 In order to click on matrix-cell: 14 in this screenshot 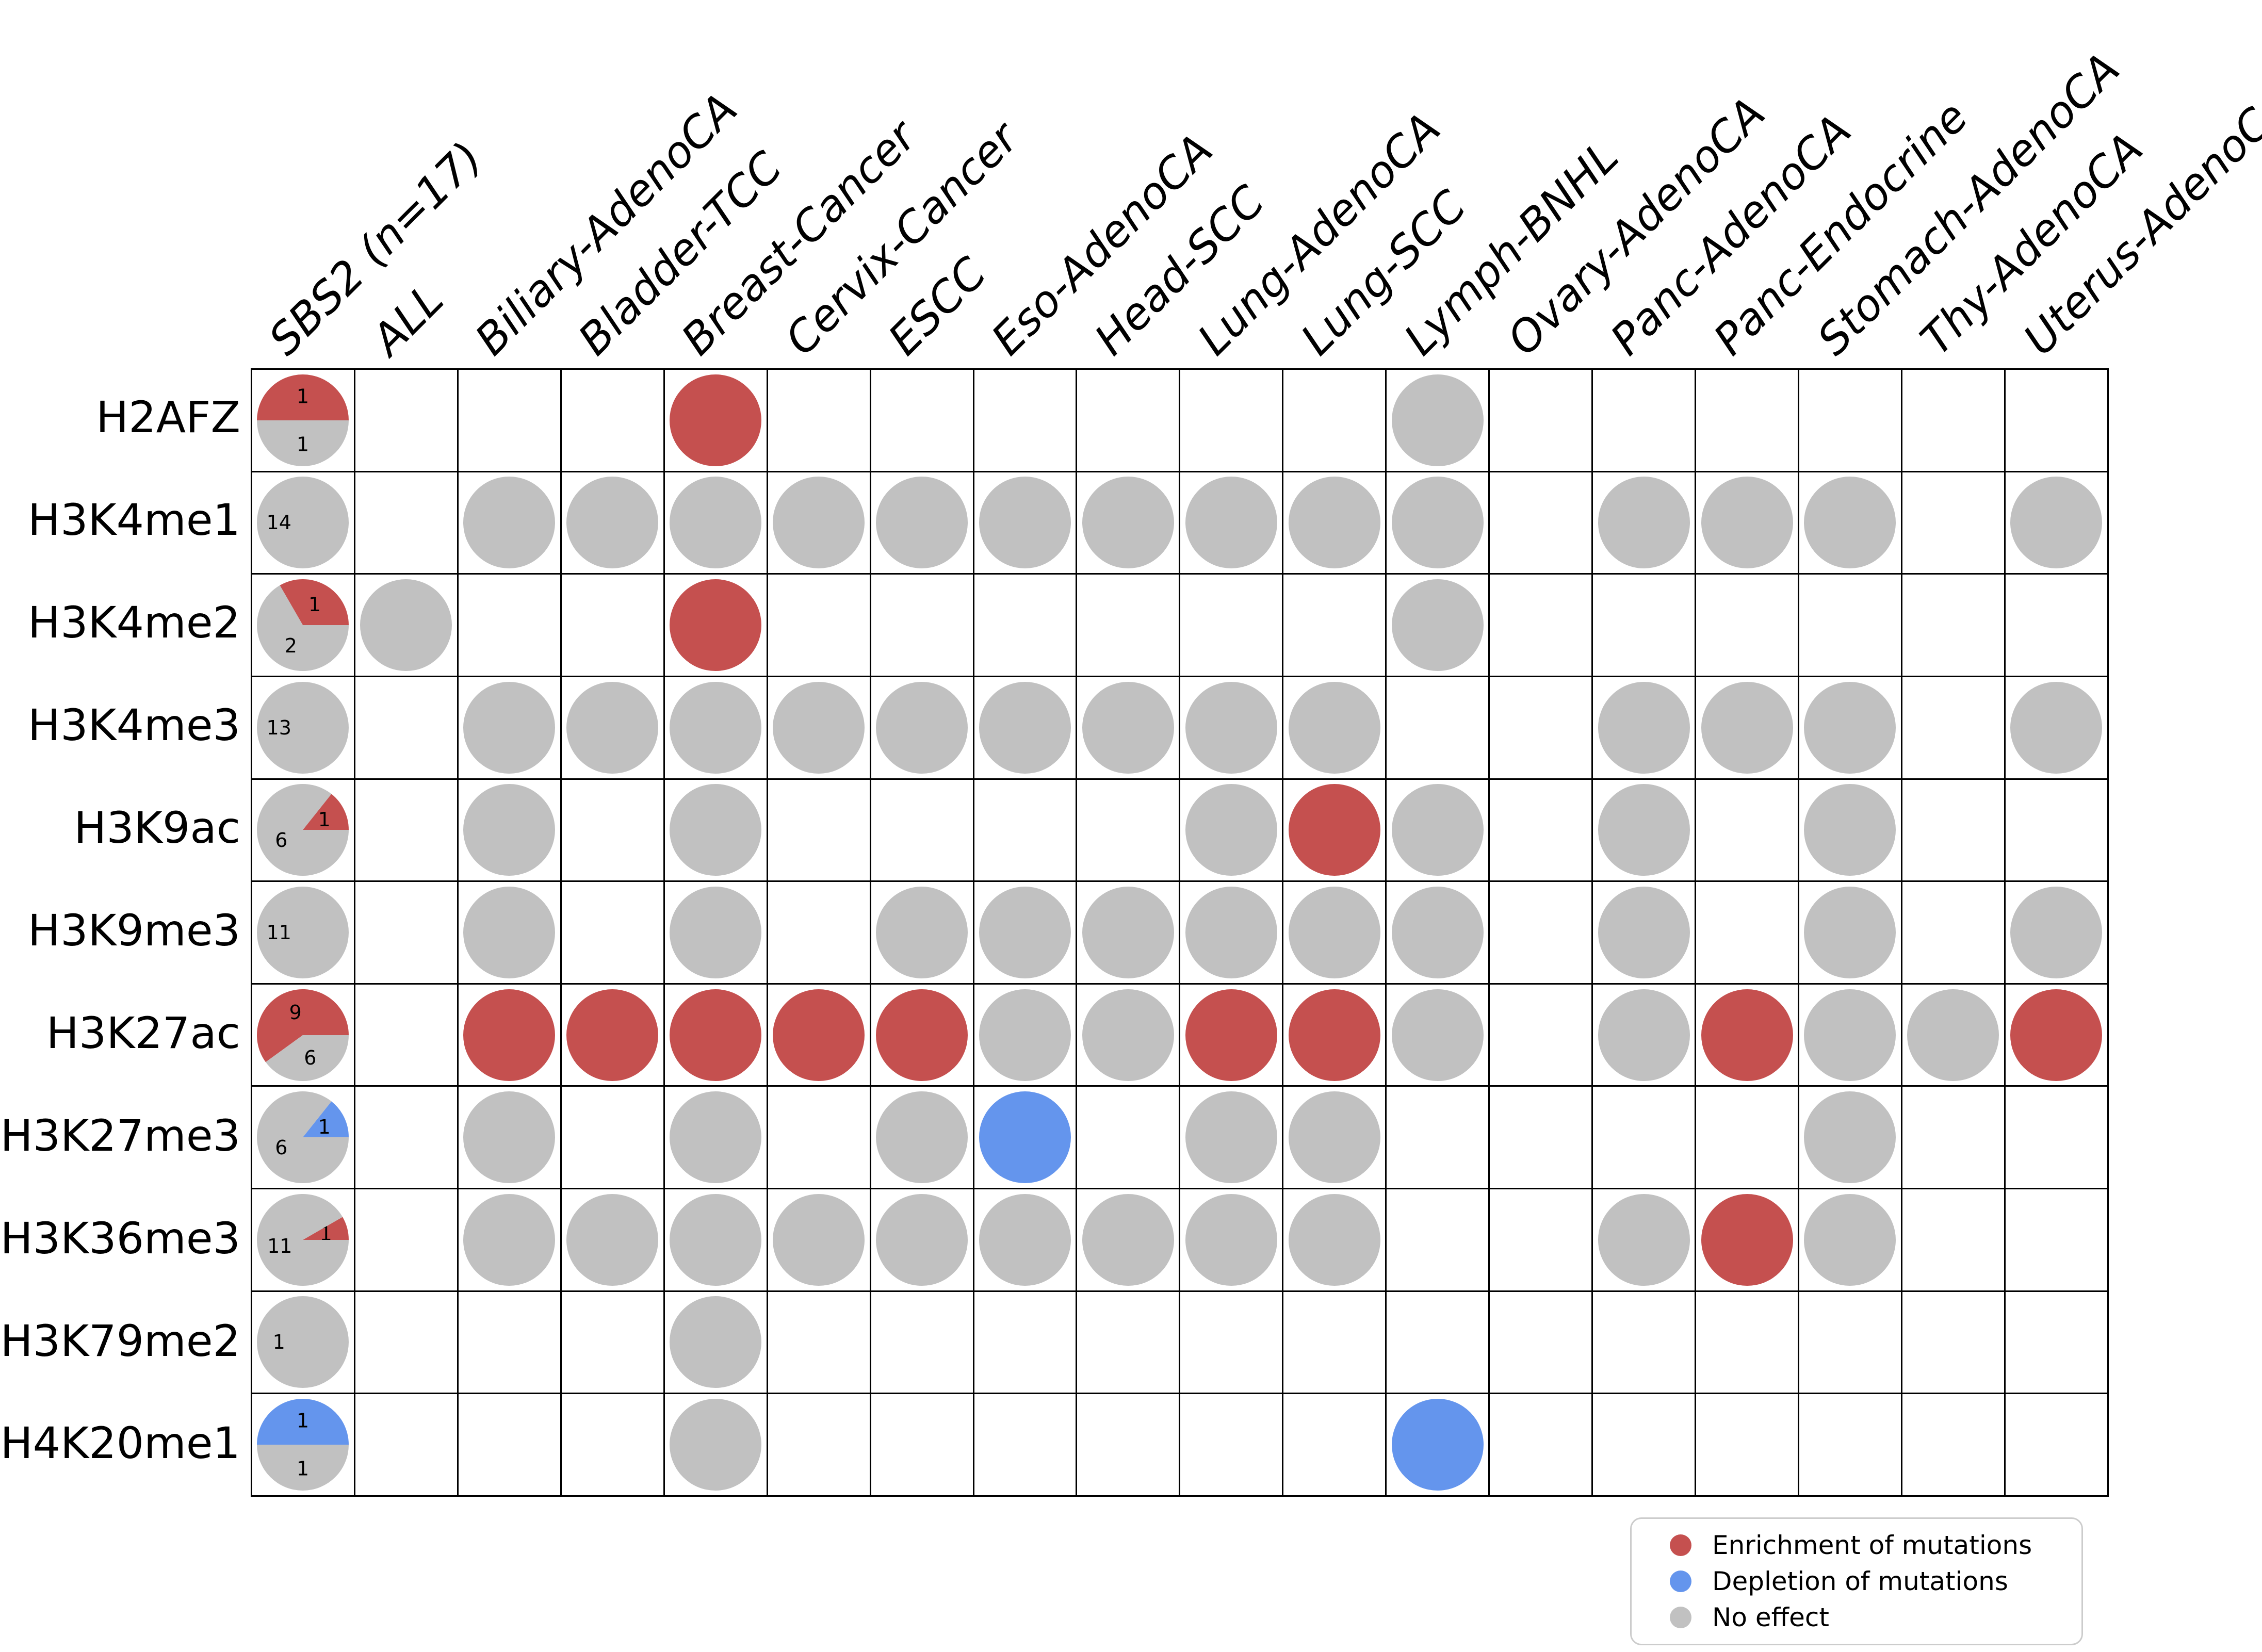, I will do `click(303, 523)`.